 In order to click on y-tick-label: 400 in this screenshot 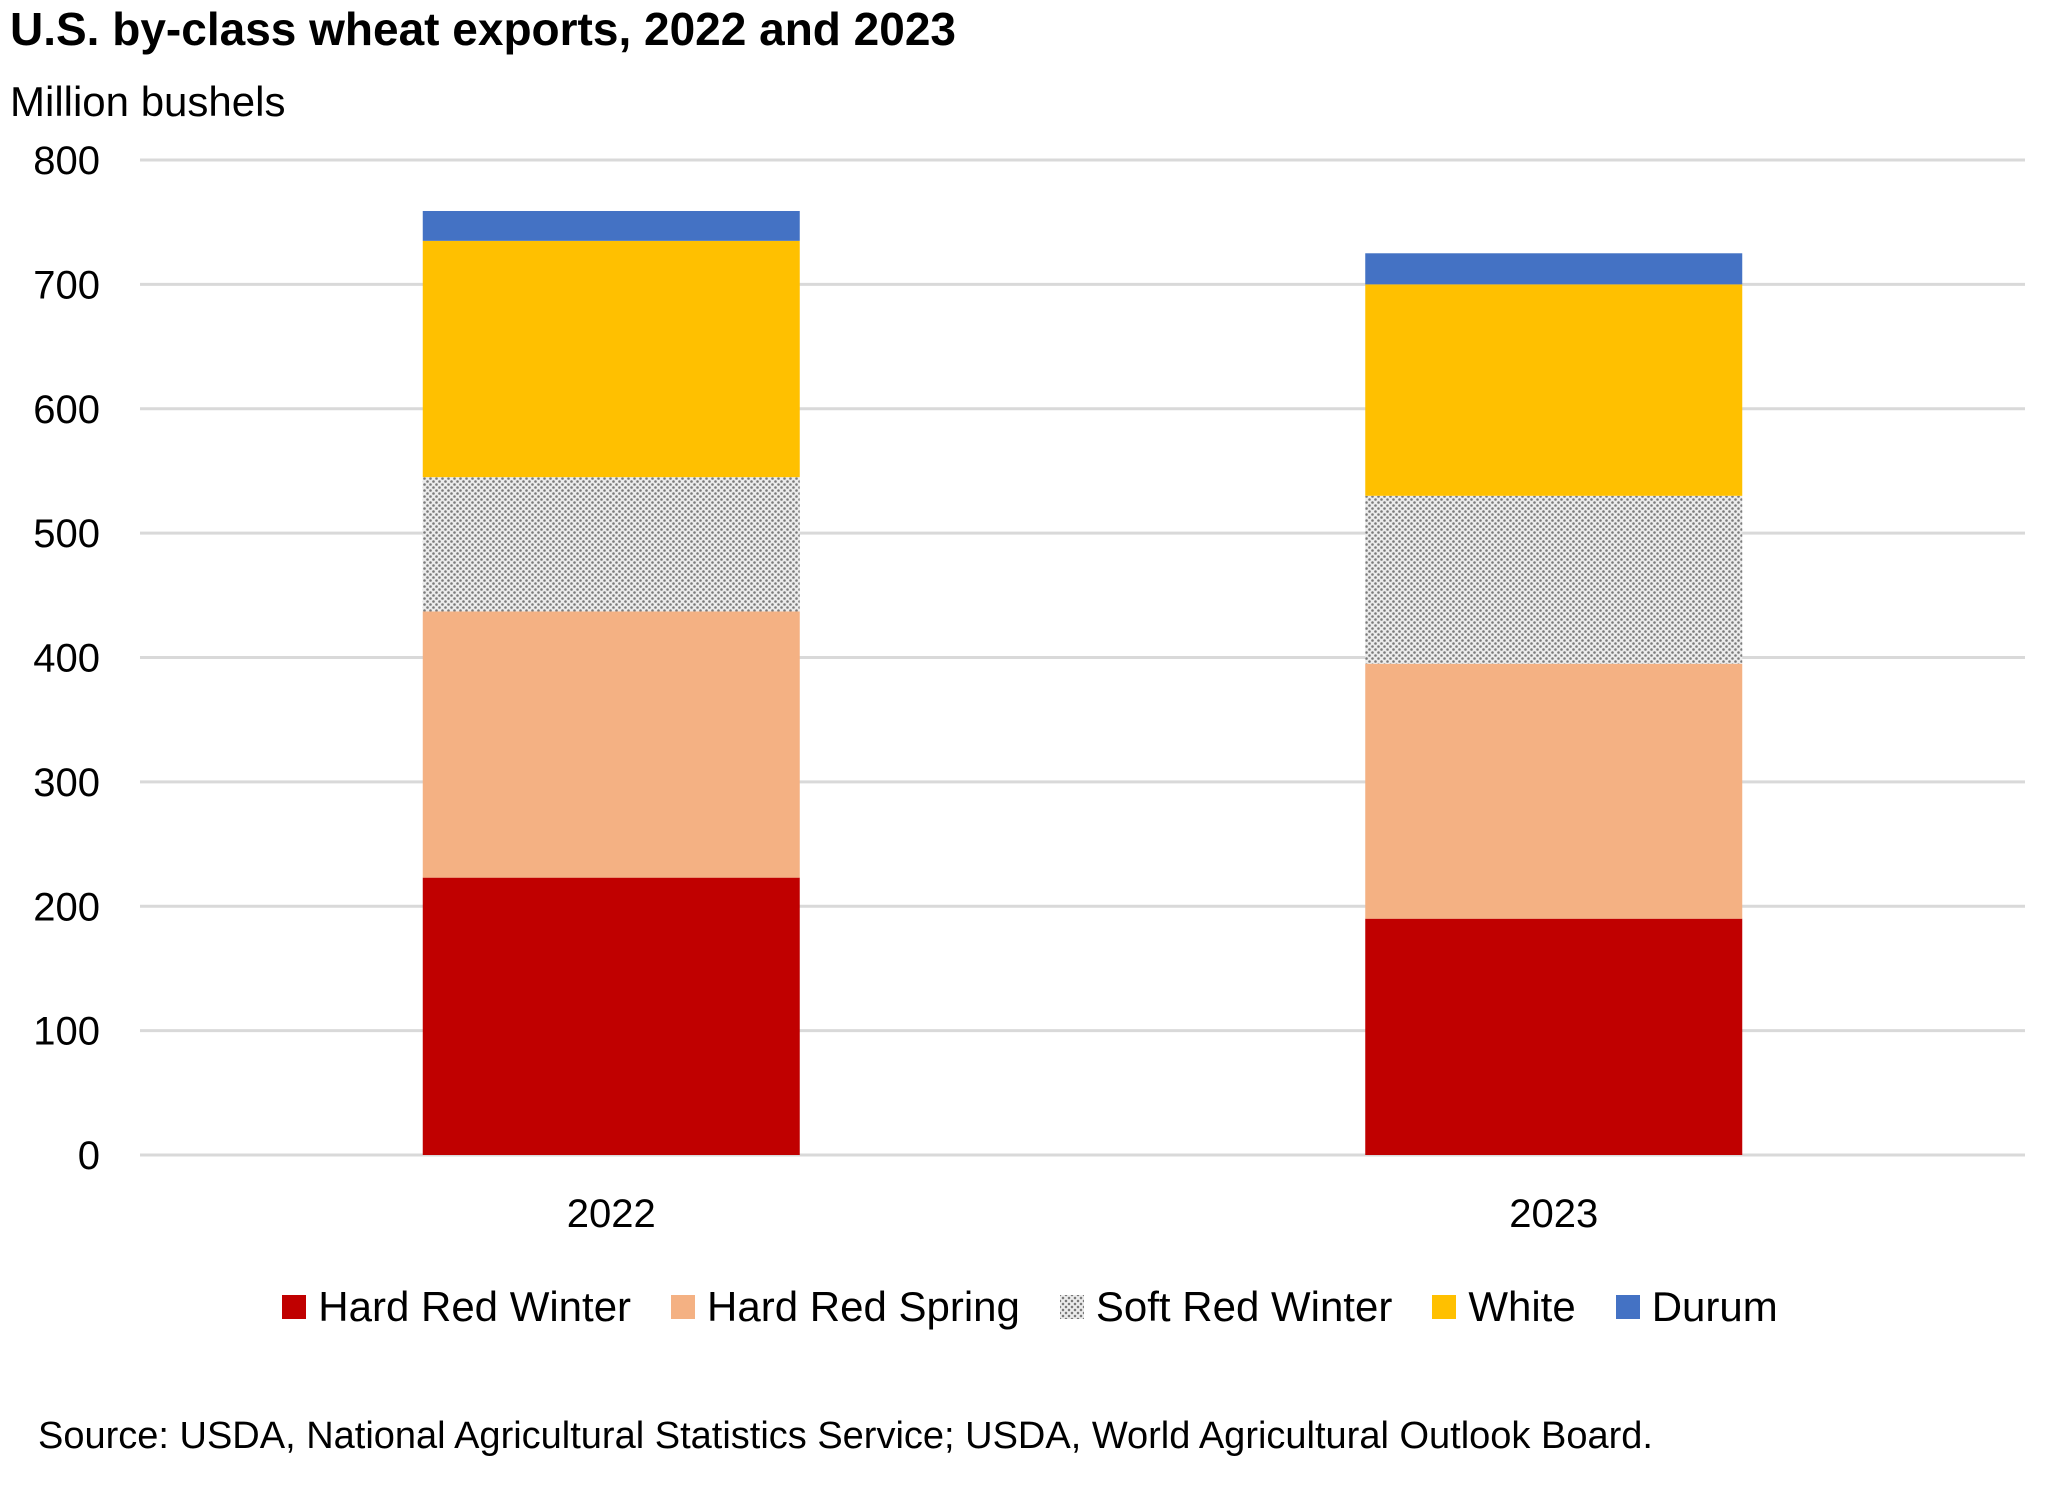, I will do `click(66, 659)`.